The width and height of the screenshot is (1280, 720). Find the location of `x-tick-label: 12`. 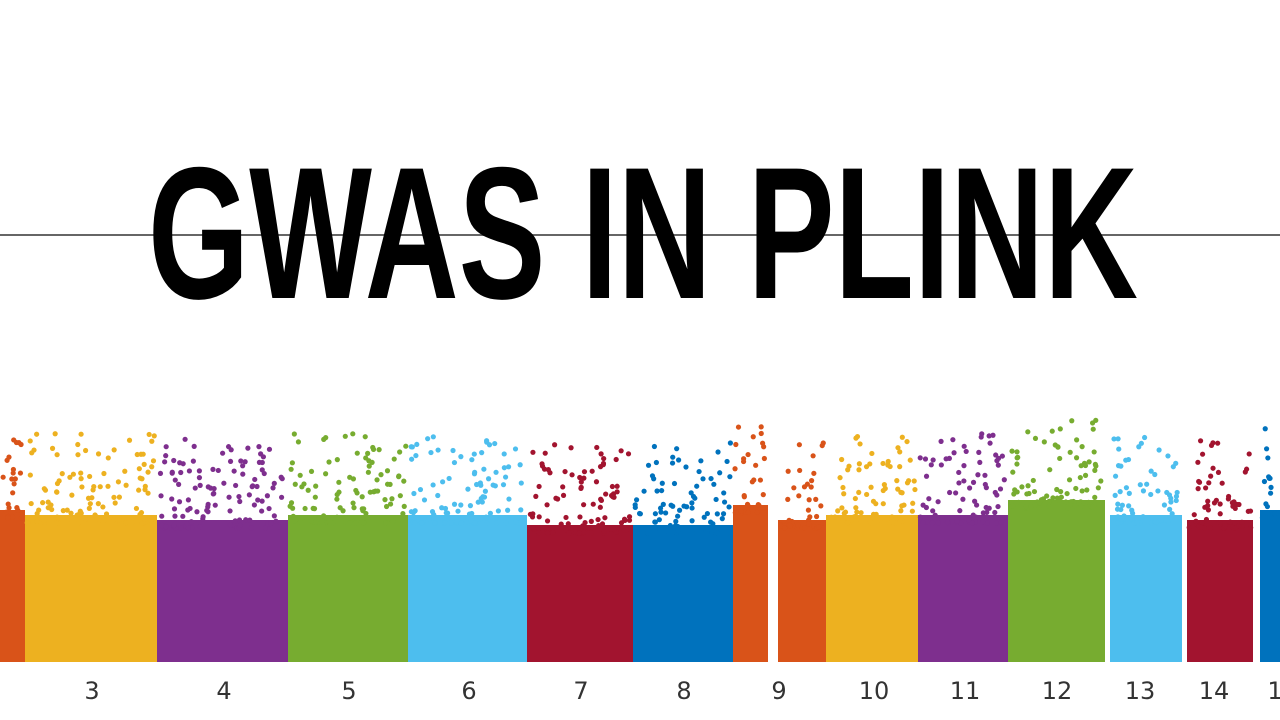

x-tick-label: 12 is located at coordinates (1057, 691).